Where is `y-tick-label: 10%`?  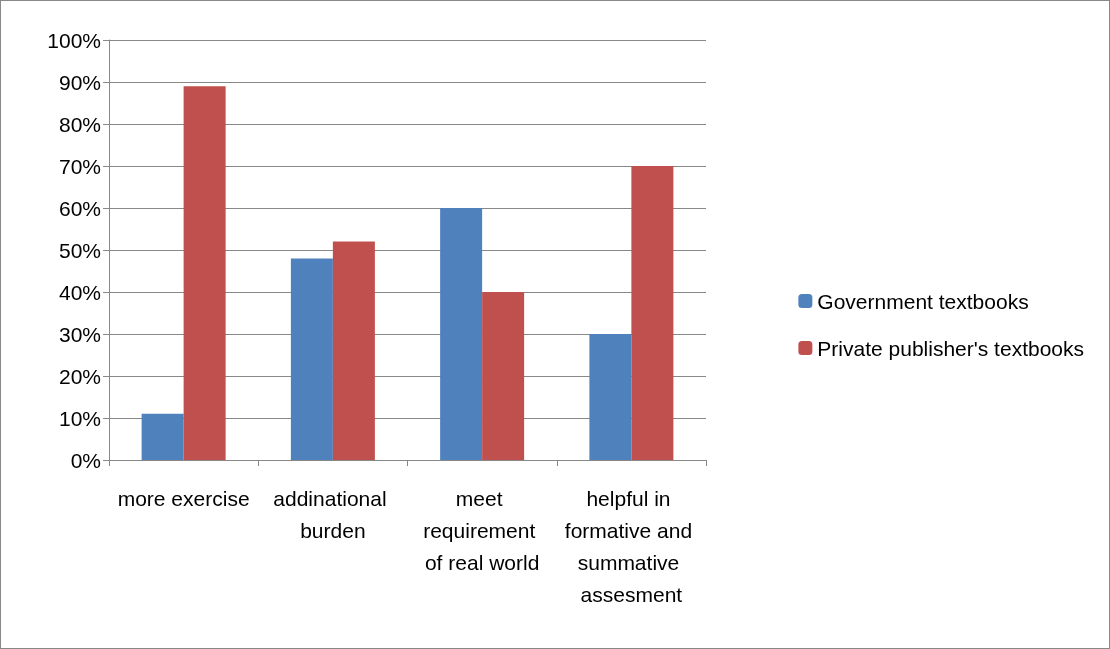
y-tick-label: 10% is located at coordinates (79, 418).